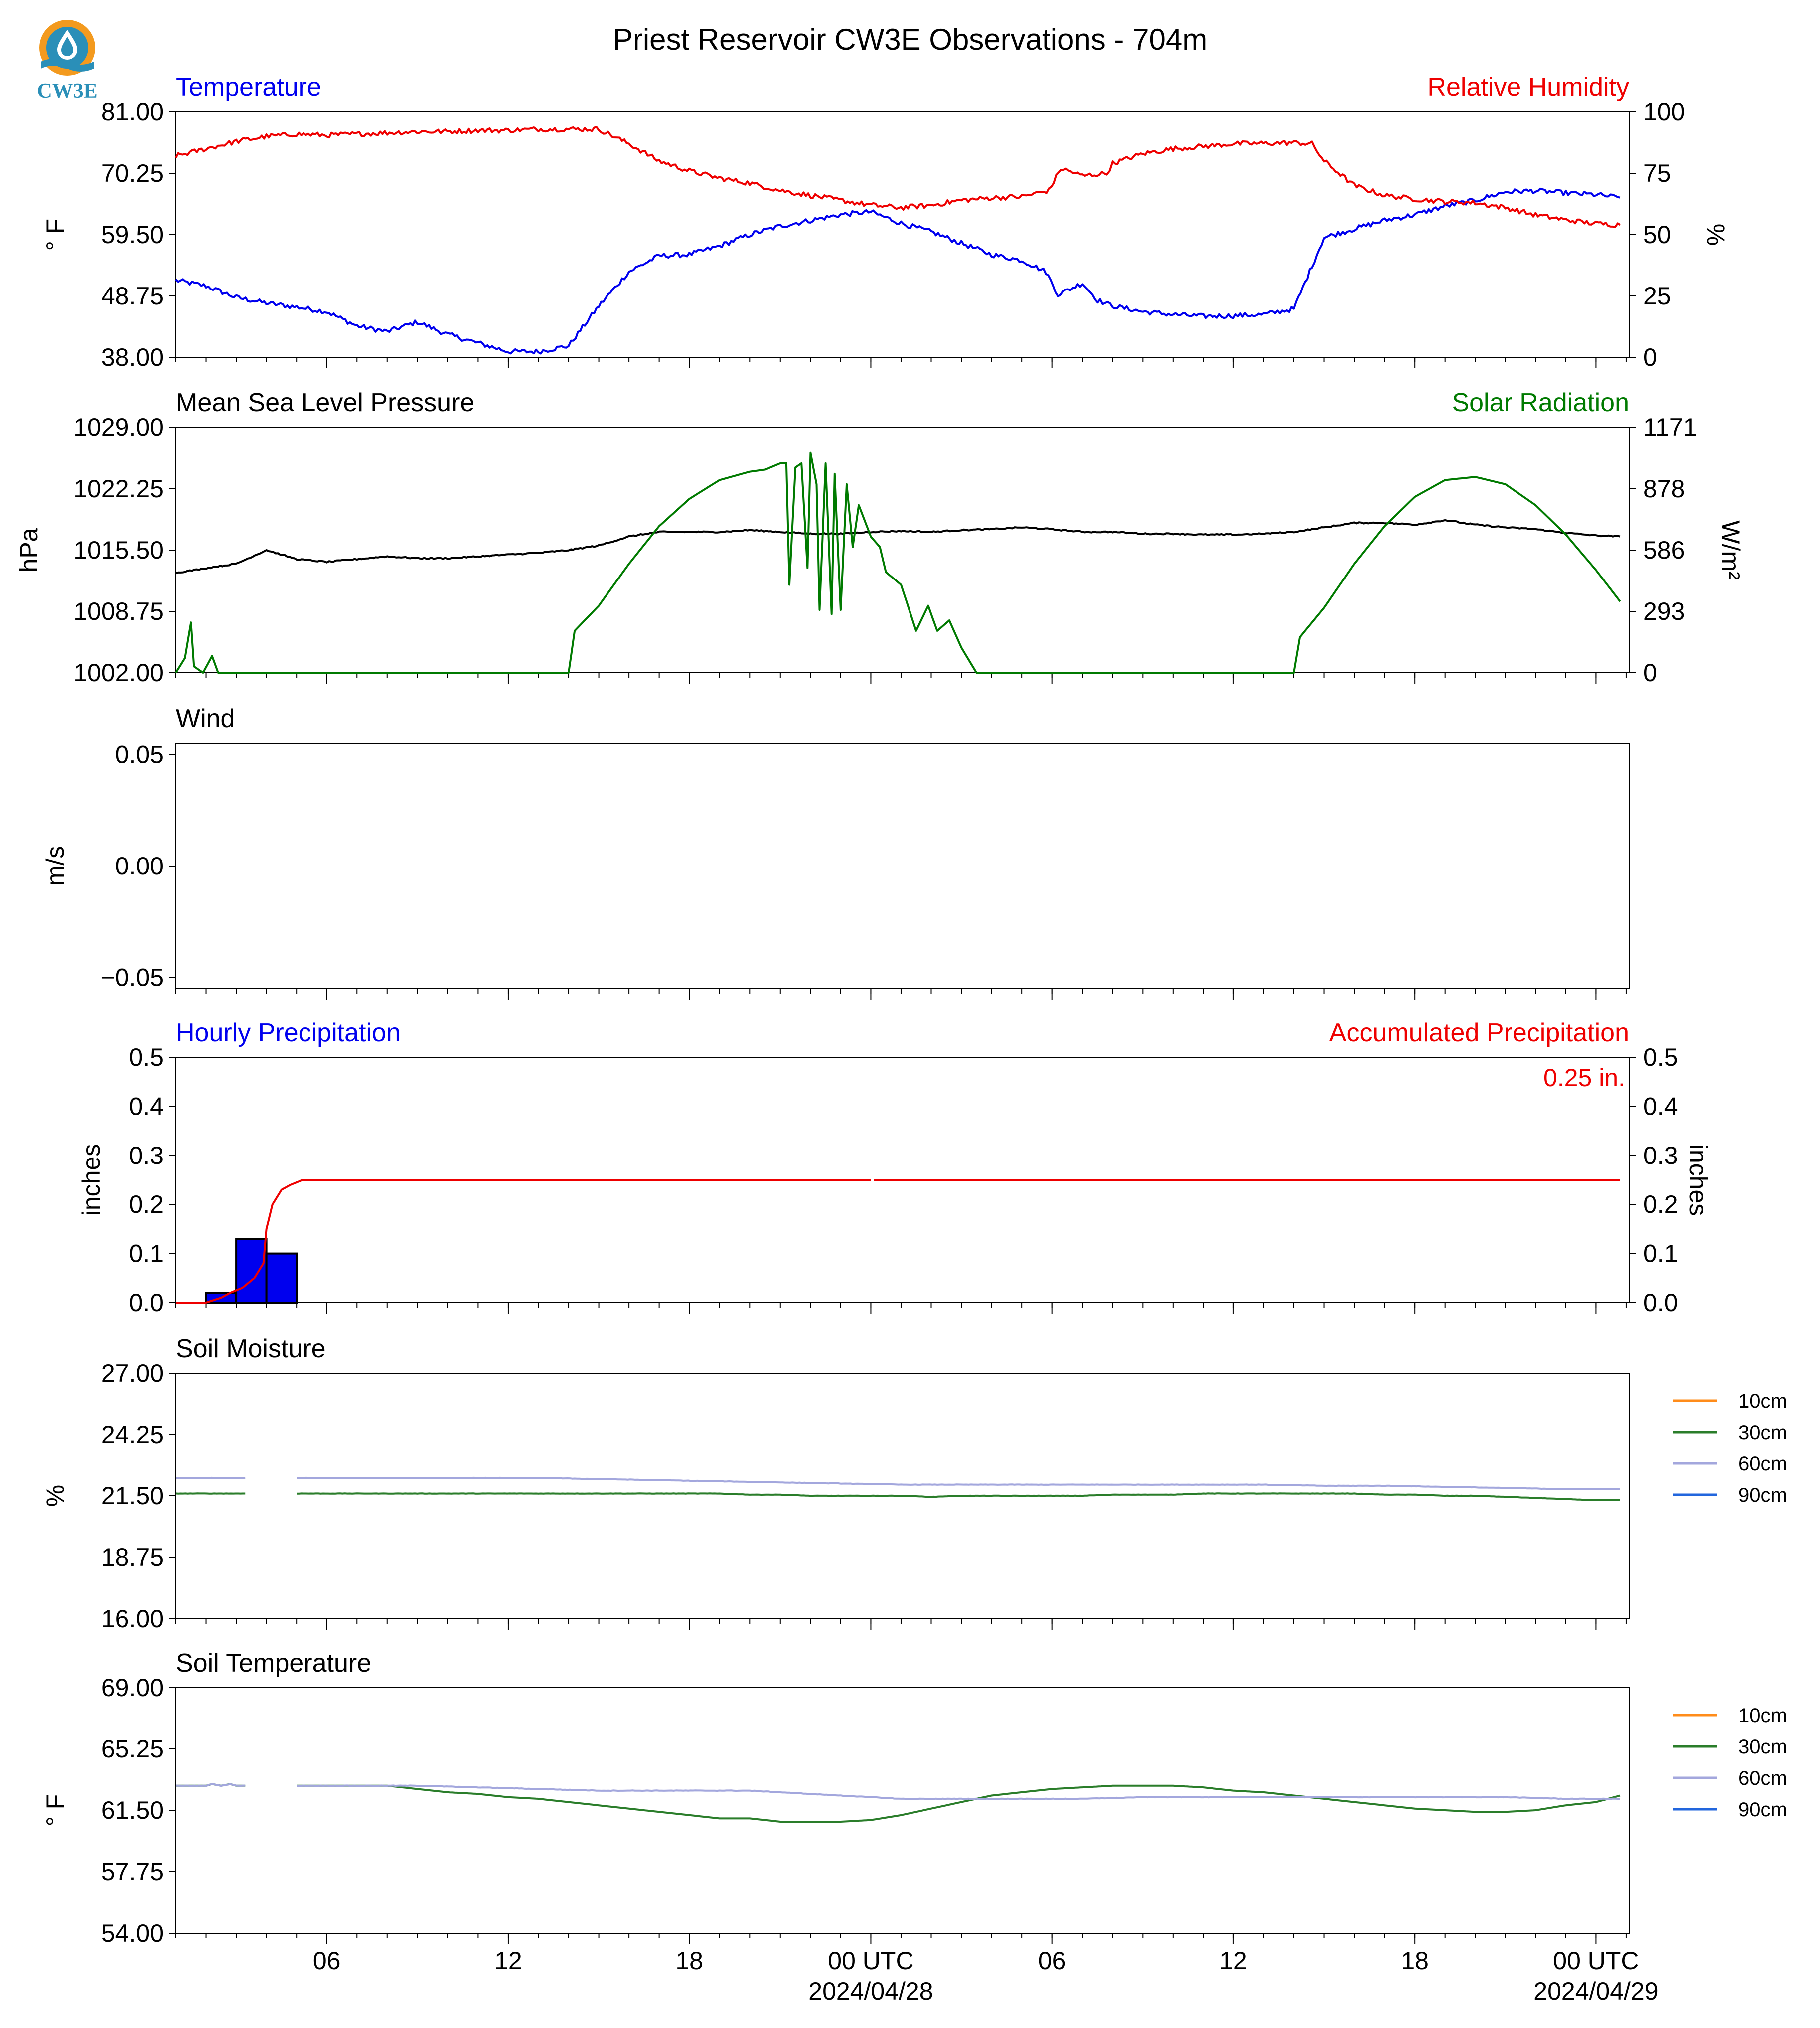 This screenshot has height=2028, width=1820. I want to click on y-tick-label-left: 65.25, so click(132, 1749).